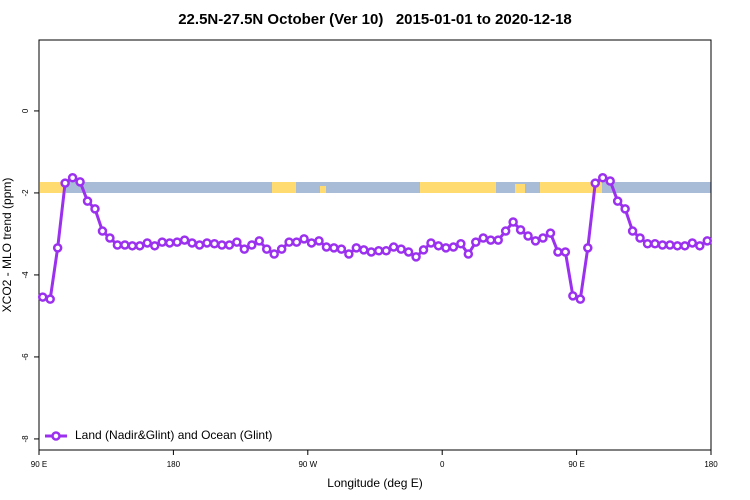  I want to click on x-tick-label: 90 W, so click(307, 464).